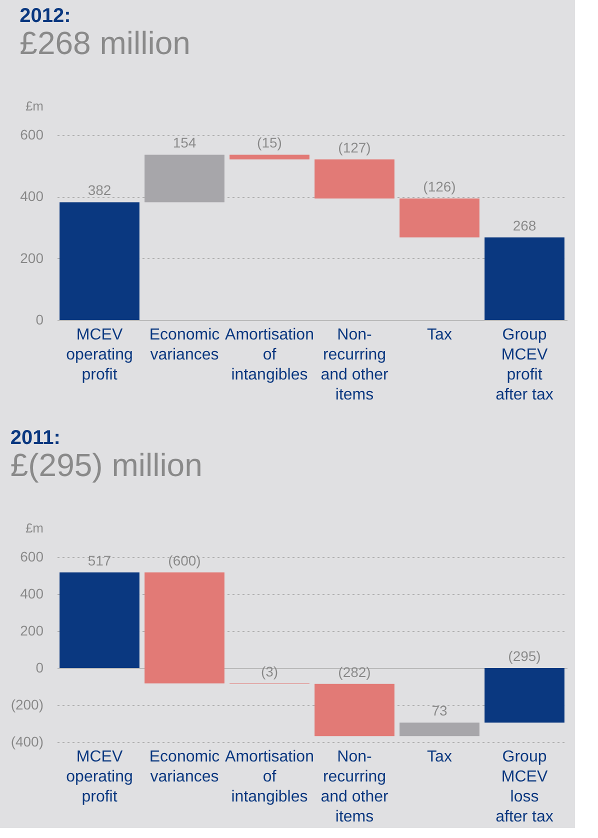  I want to click on y-tick-label: (200), so click(27, 704).